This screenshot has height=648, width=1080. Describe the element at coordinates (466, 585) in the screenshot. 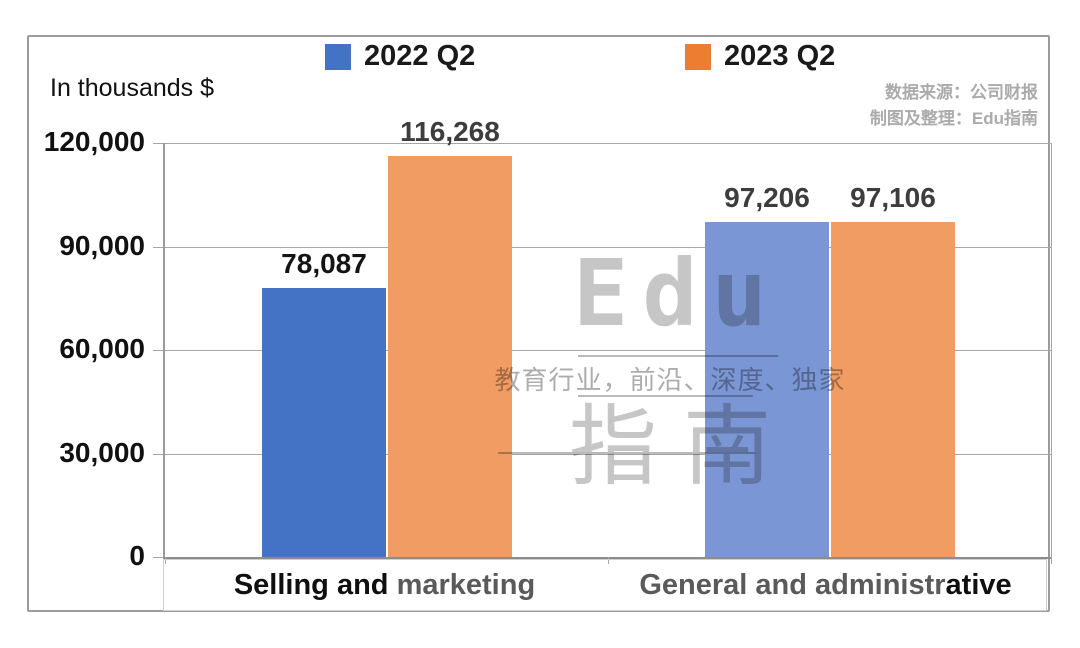

I see `category-label-segment: marketing` at that location.